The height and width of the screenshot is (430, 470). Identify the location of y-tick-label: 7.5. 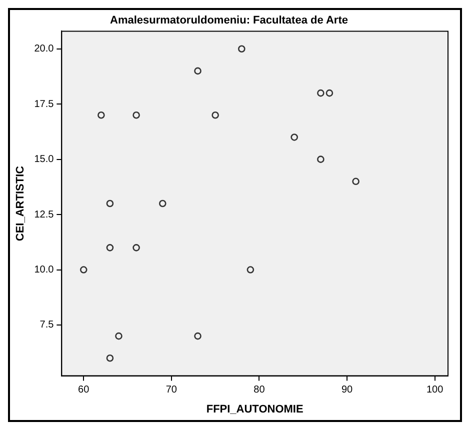
(47, 325).